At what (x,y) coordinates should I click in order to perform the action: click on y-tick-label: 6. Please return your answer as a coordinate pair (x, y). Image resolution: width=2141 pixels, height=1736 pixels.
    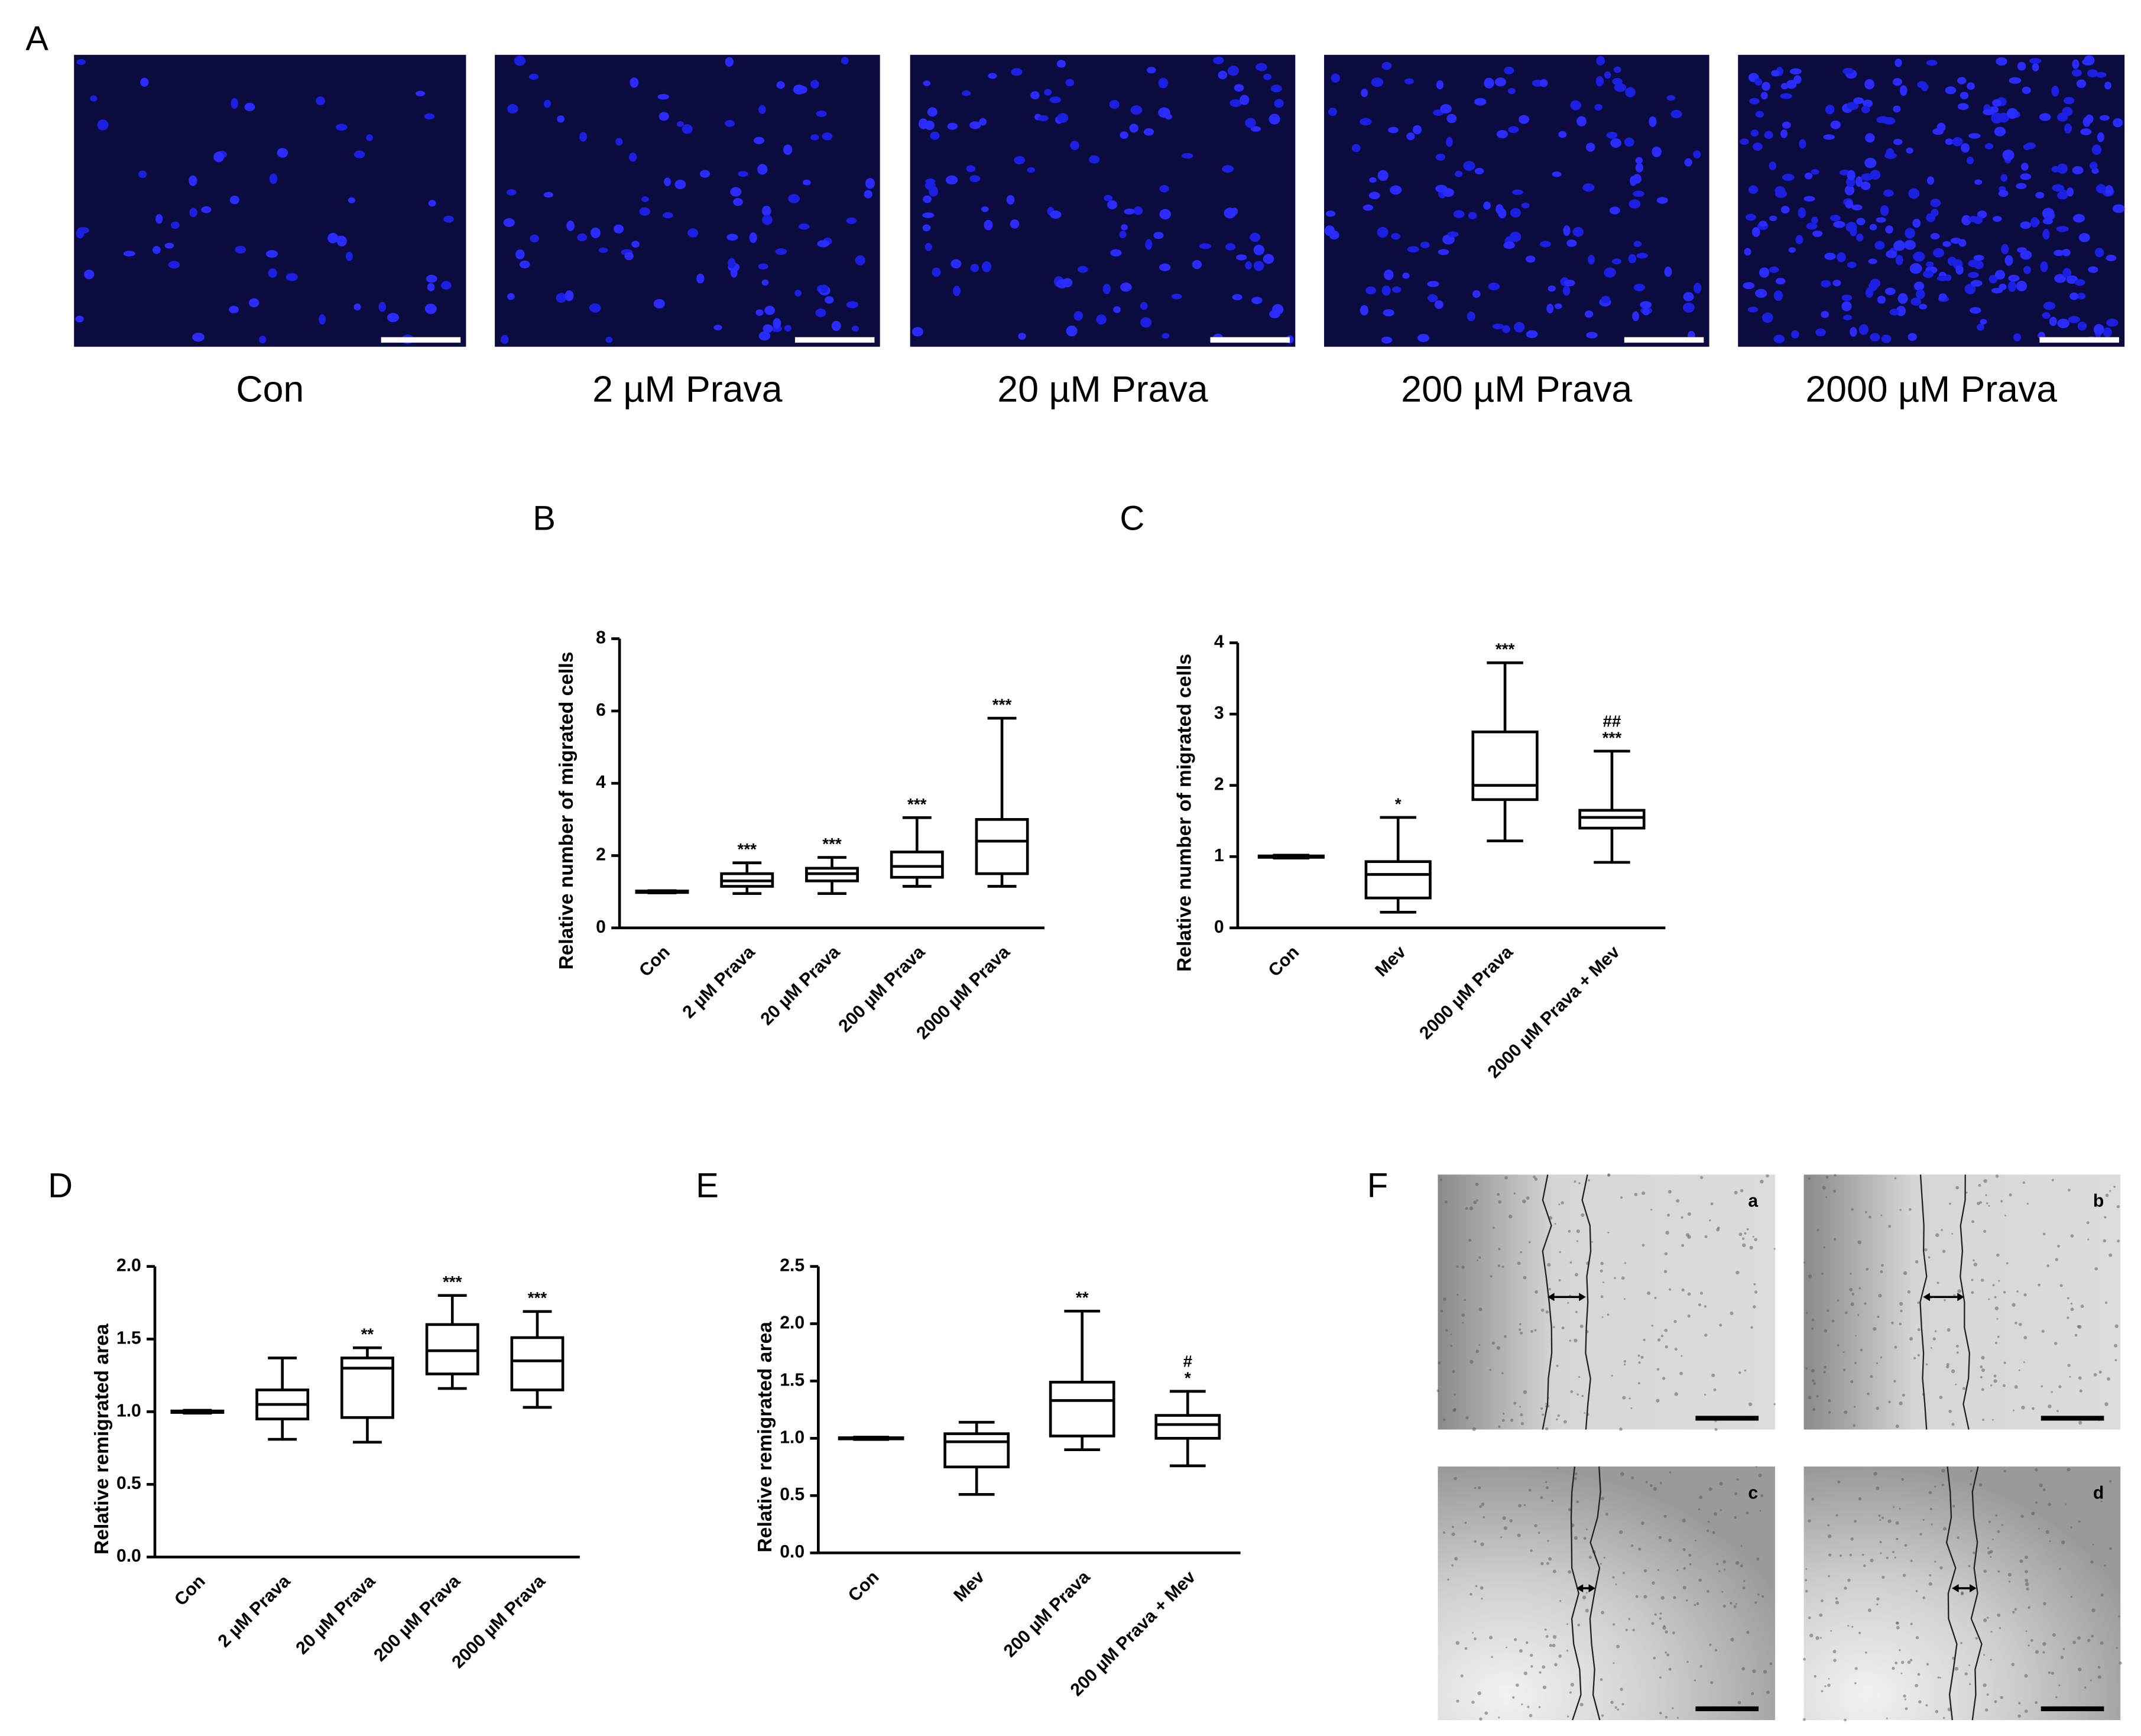
    Looking at the image, I should click on (601, 710).